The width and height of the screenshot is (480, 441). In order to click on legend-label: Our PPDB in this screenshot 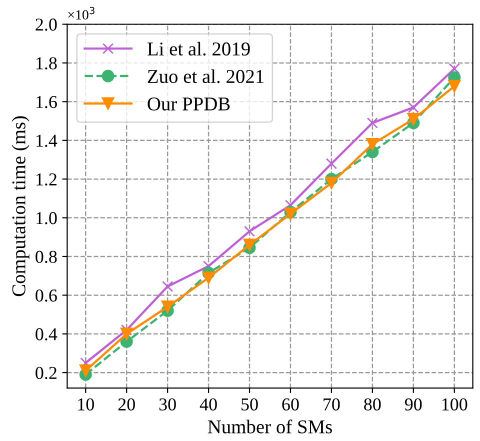, I will do `click(189, 104)`.